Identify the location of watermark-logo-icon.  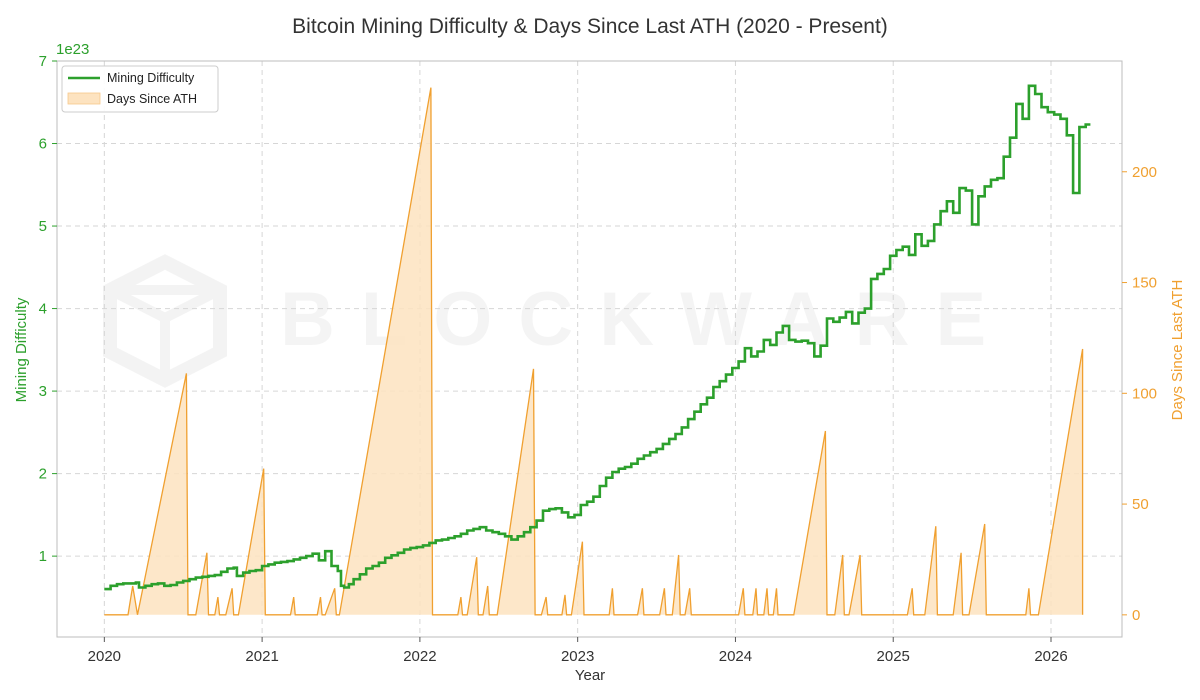
(165, 321).